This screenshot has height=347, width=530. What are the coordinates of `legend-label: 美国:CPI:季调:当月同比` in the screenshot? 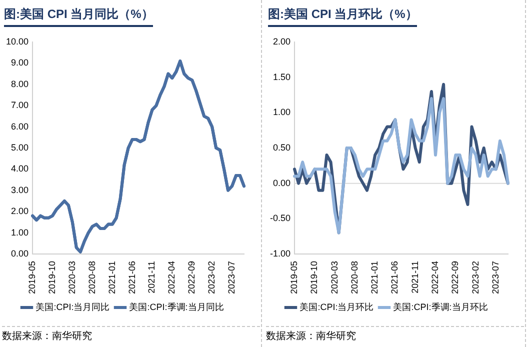 It's located at (176, 307).